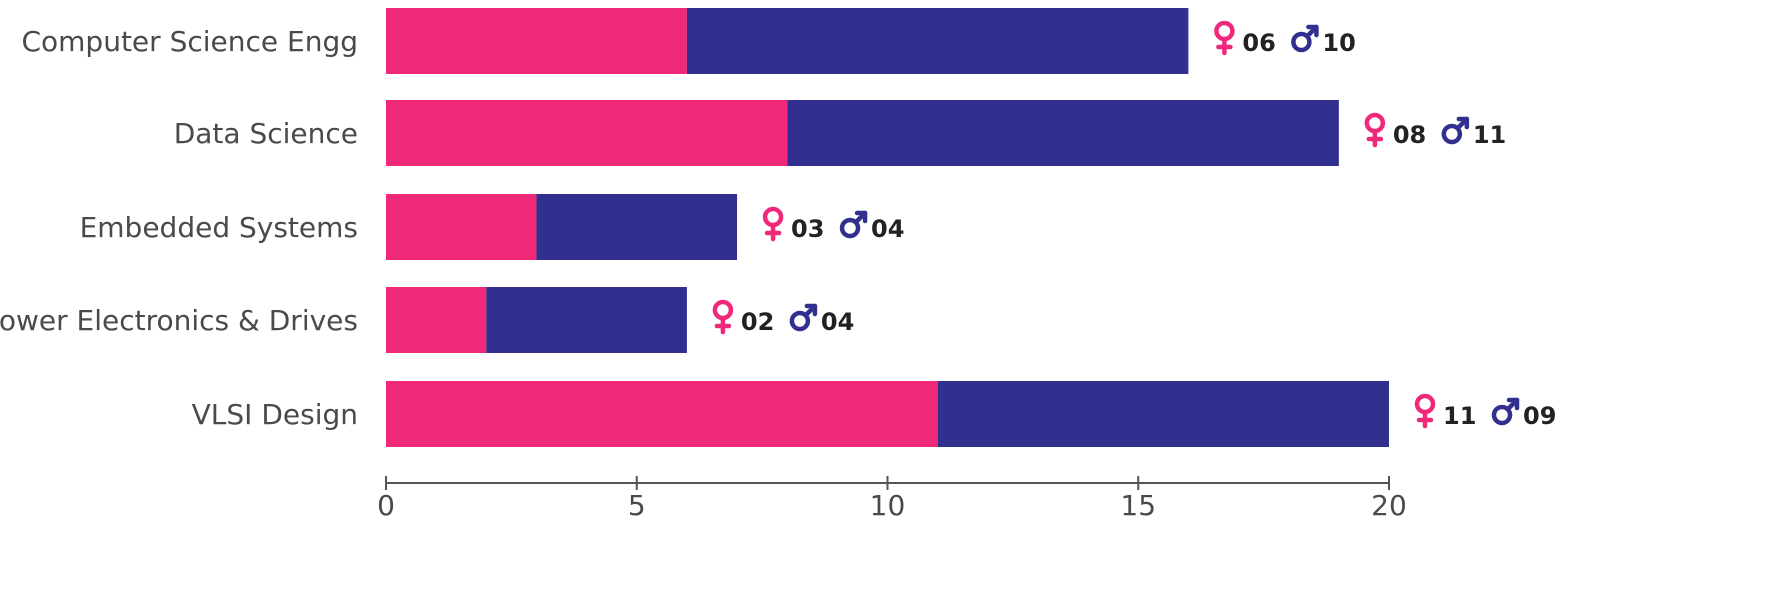 The image size is (1767, 600). I want to click on value-label-group: 03 04, so click(833, 224).